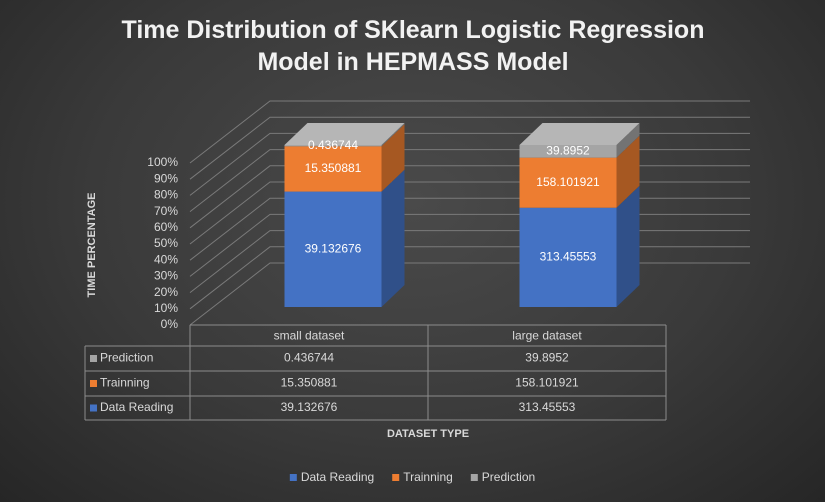  What do you see at coordinates (508, 477) in the screenshot?
I see `legend-label: Prediction` at bounding box center [508, 477].